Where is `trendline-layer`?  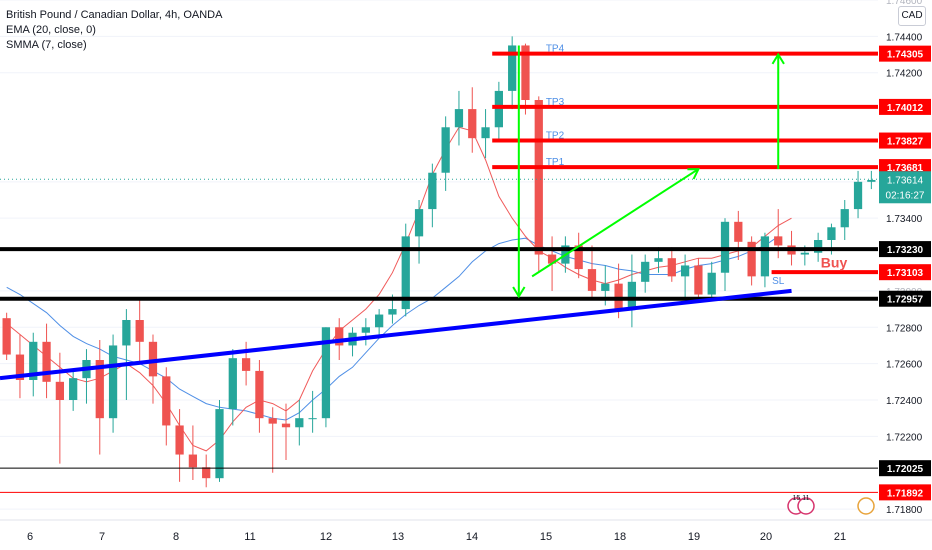
trendline-layer is located at coordinates (396, 334).